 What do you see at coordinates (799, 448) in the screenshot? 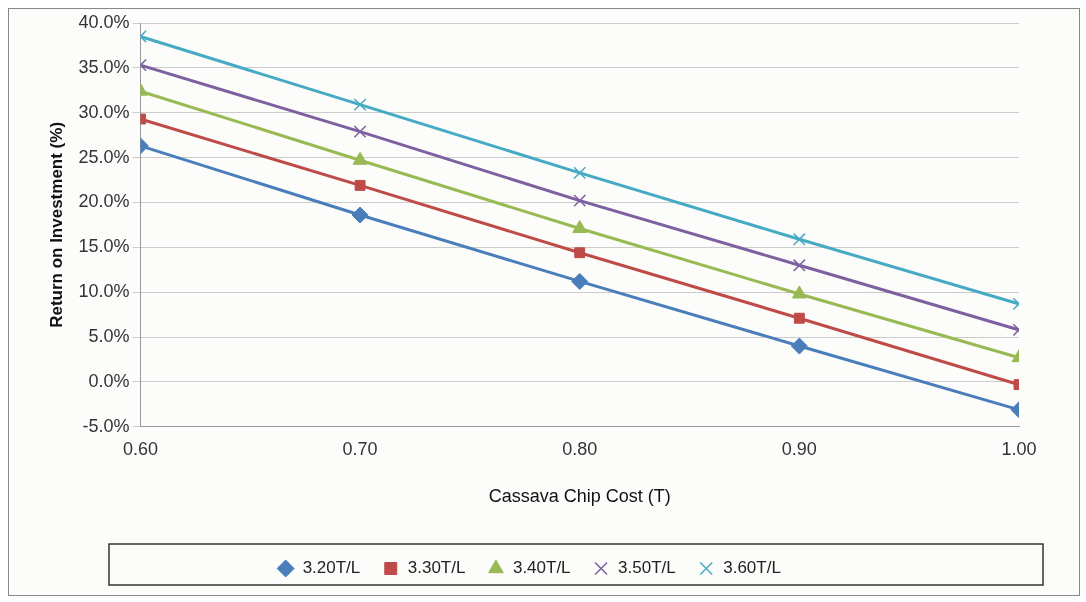
I see `x-tick-label: 0.90` at bounding box center [799, 448].